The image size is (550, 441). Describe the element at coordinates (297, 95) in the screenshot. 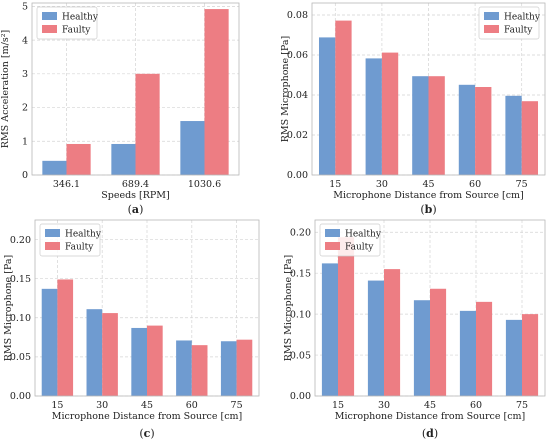

I see `y-tick-label: 0.04` at that location.